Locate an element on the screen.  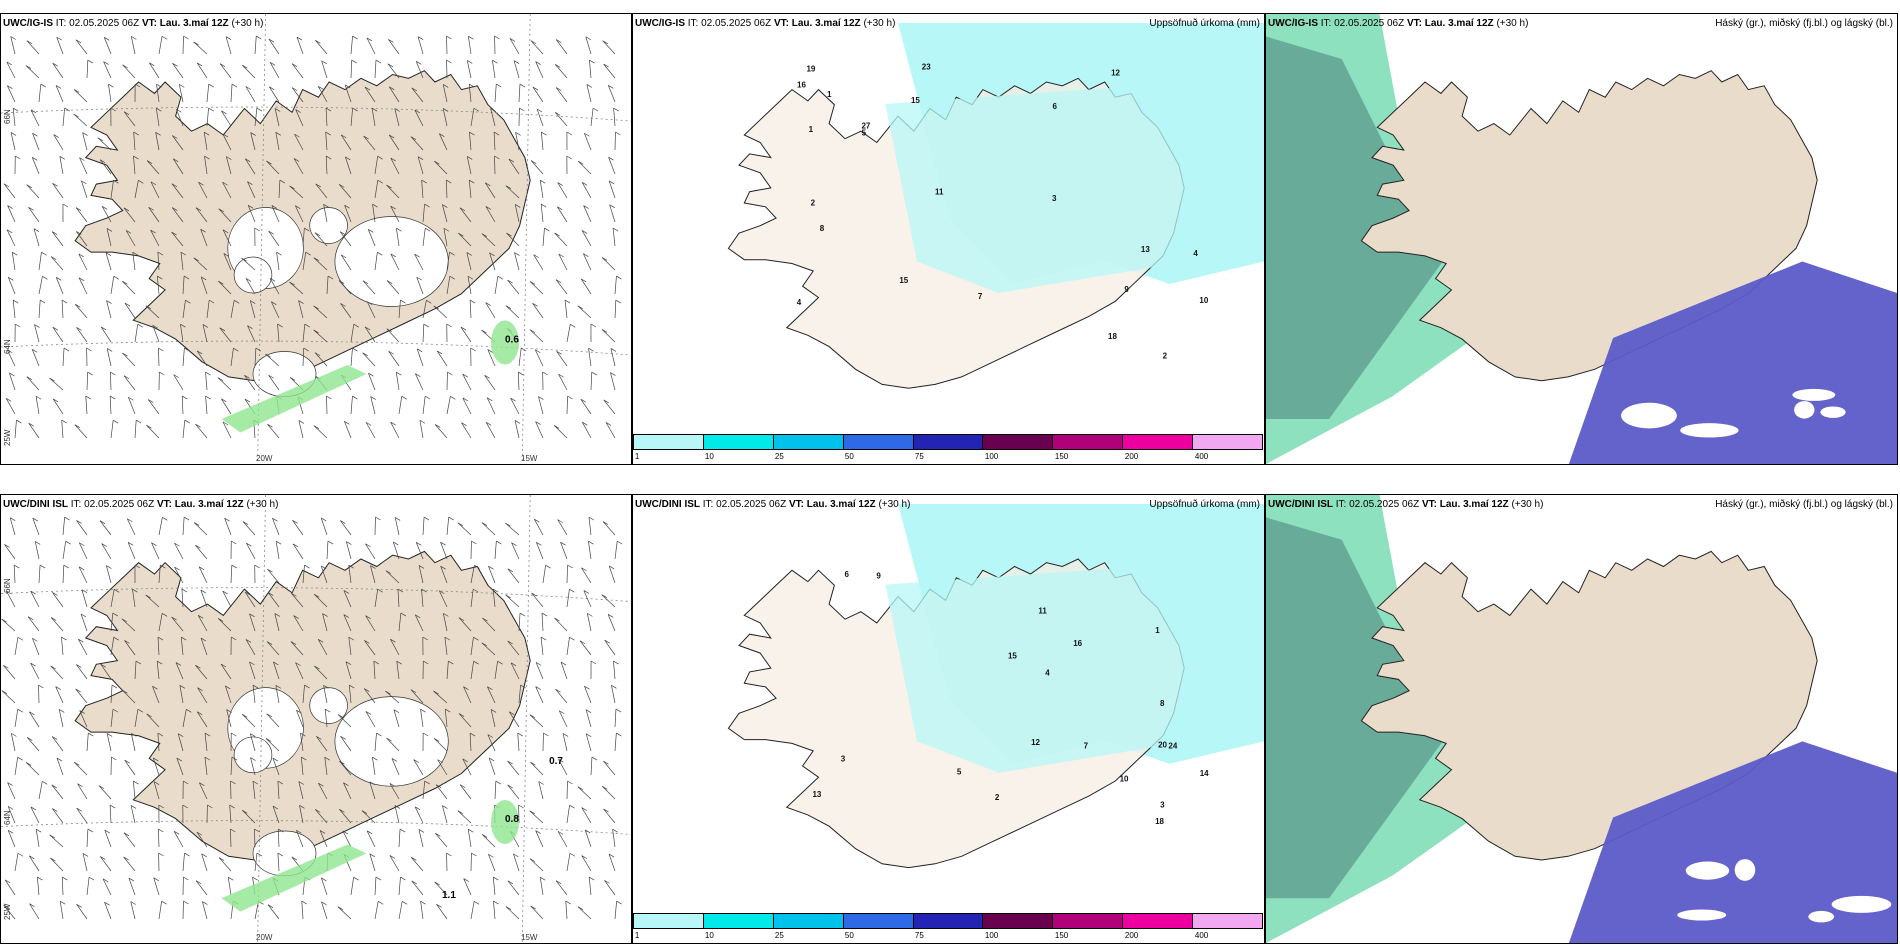
lat-label: 66N is located at coordinates (633, 557).